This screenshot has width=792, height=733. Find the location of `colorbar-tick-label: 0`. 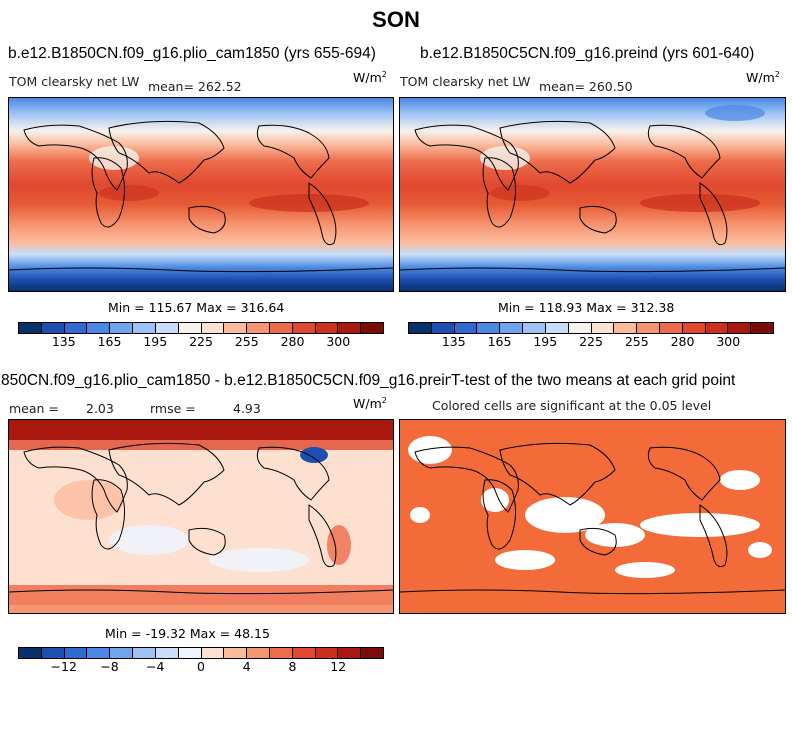

colorbar-tick-label: 0 is located at coordinates (201, 666).